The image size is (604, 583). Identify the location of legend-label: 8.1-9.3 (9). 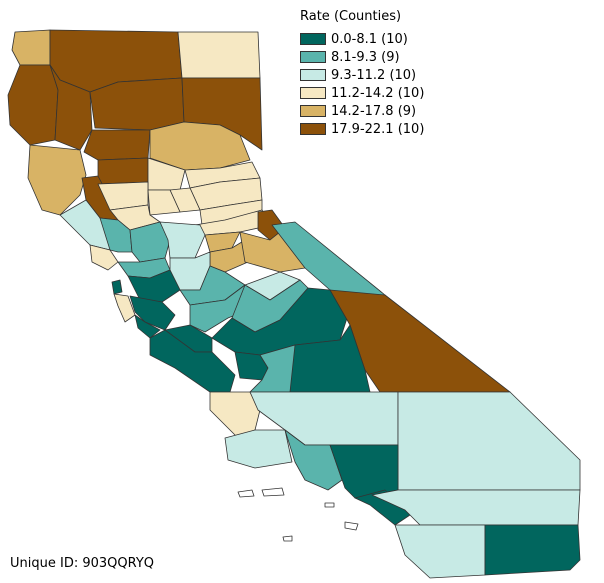
(365, 57).